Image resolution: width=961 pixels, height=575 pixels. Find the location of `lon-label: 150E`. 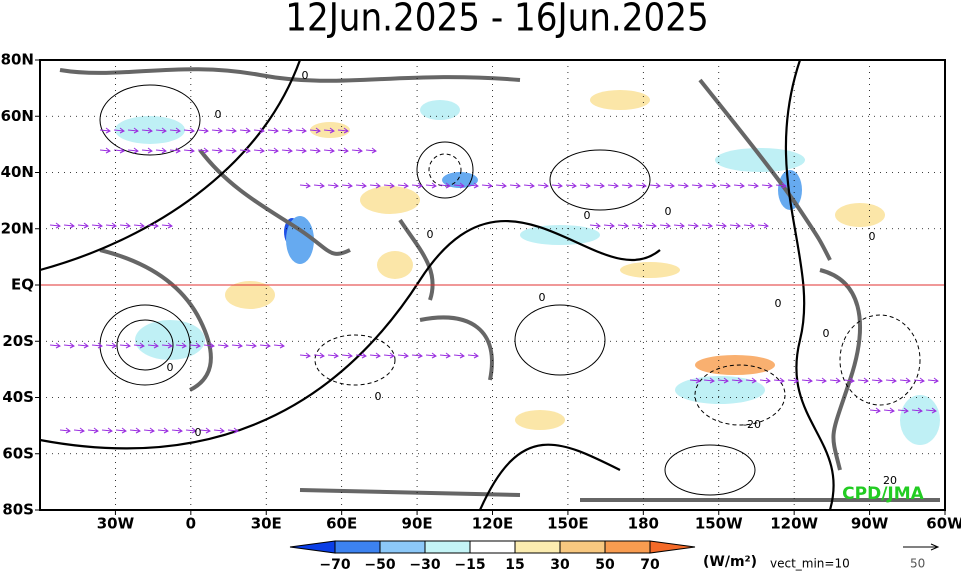

lon-label: 150E is located at coordinates (568, 524).